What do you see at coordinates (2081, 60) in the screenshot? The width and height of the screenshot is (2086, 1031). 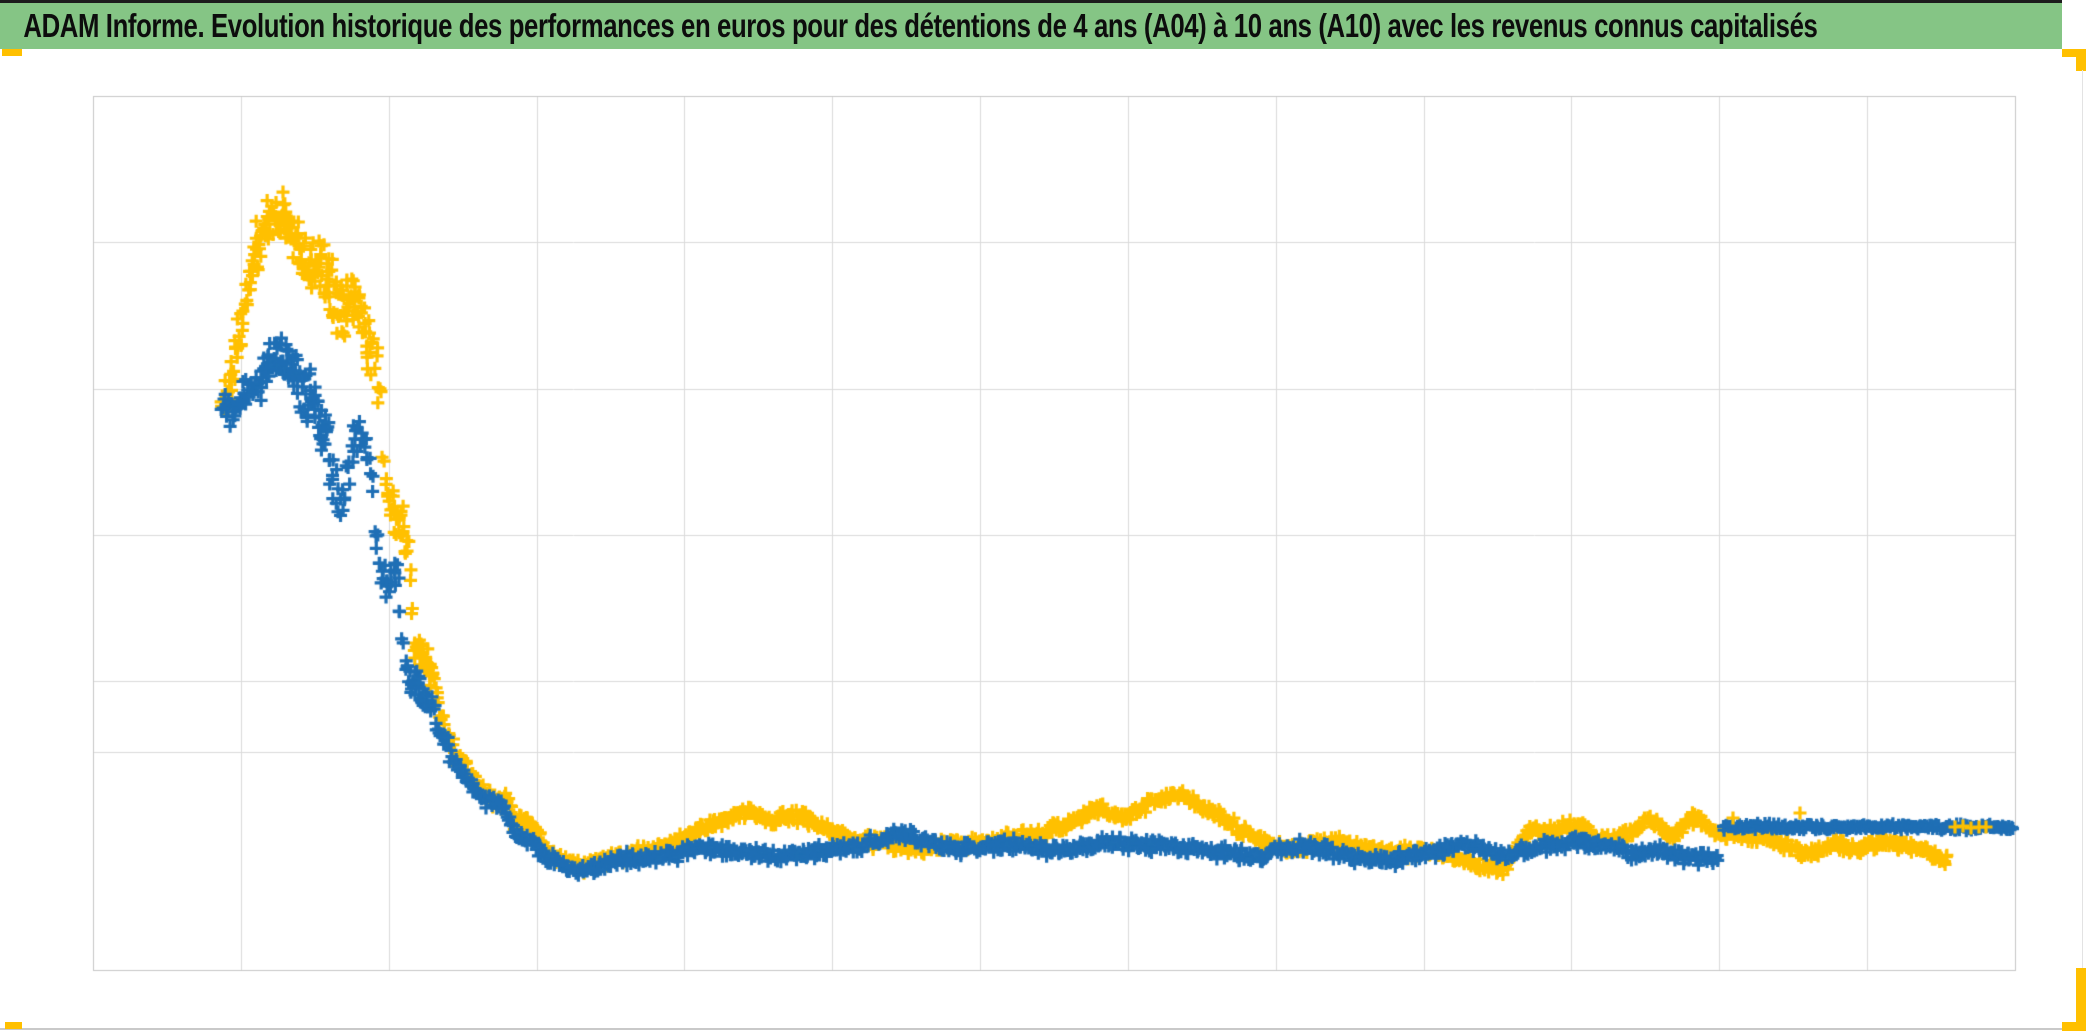 I see `corner-accent-top-right-vertical` at bounding box center [2081, 60].